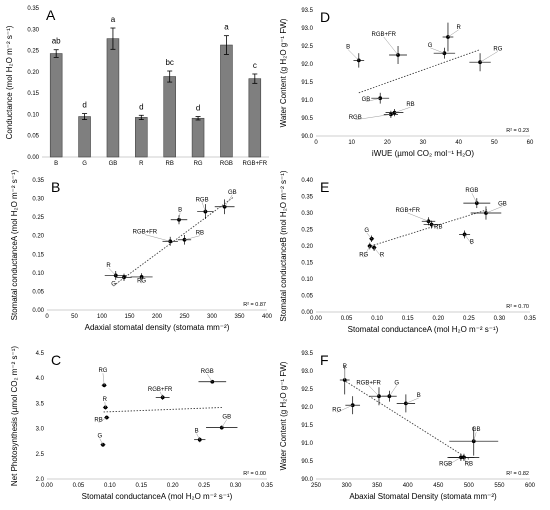  What do you see at coordinates (47, 317) in the screenshot?
I see `x-tick-label: 0` at bounding box center [47, 317].